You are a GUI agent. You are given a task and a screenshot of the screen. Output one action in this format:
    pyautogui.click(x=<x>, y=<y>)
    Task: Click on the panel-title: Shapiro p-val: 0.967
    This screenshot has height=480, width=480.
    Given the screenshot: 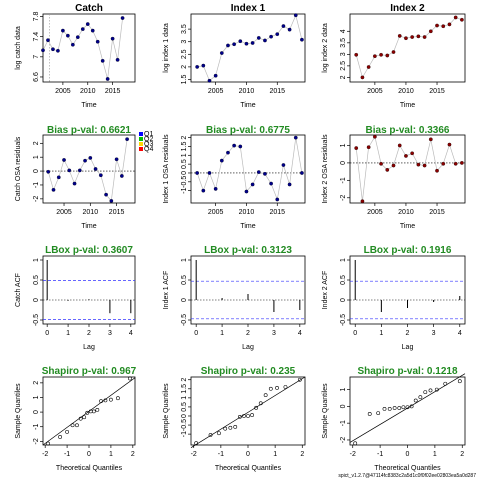 What is the action you would take?
    pyautogui.click(x=89, y=371)
    